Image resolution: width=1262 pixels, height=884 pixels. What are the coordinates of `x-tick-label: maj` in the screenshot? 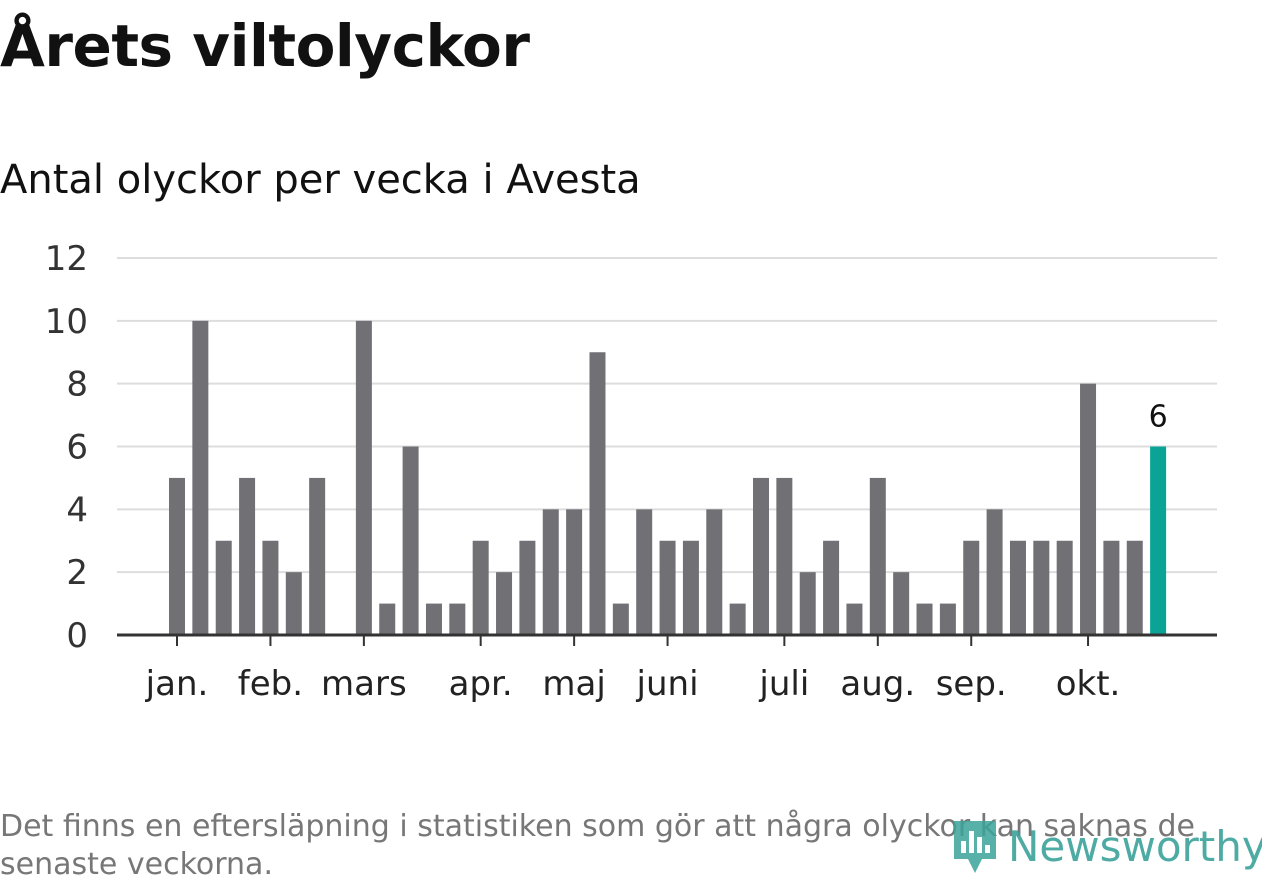 It's located at (573, 684).